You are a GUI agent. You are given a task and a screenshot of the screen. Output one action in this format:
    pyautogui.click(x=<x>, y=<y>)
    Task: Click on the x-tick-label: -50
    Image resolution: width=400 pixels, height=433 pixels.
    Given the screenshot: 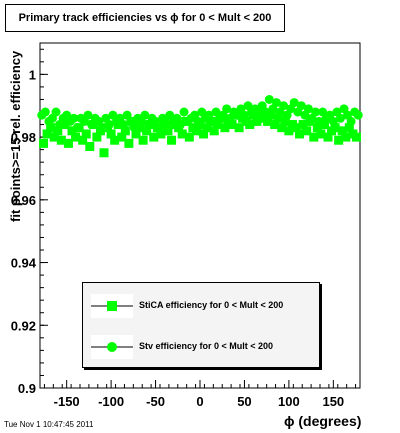 What is the action you would take?
    pyautogui.click(x=155, y=401)
    